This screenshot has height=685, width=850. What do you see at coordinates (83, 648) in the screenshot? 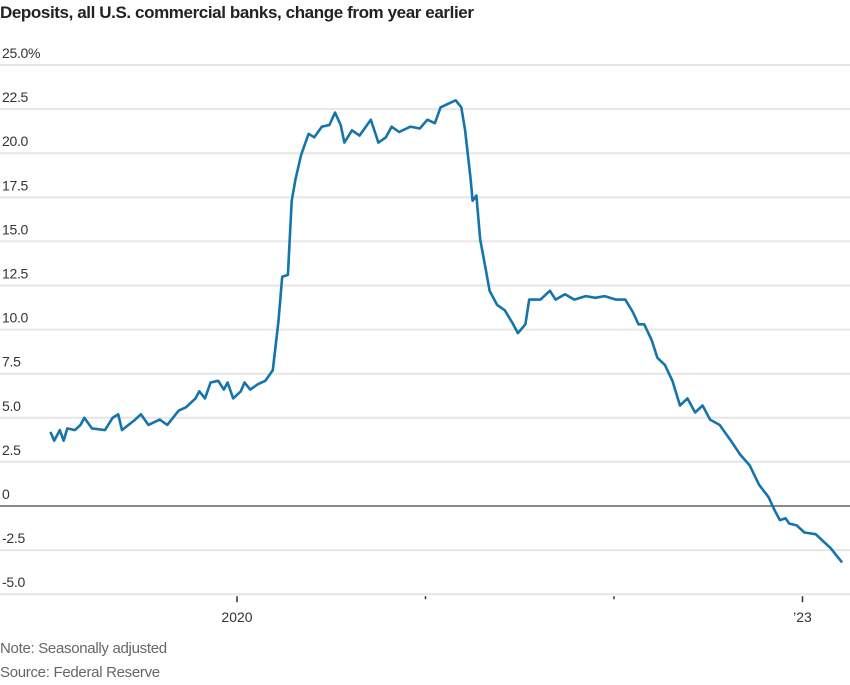
I see `chart-note: Note: Seasonally adjusted` at bounding box center [83, 648].